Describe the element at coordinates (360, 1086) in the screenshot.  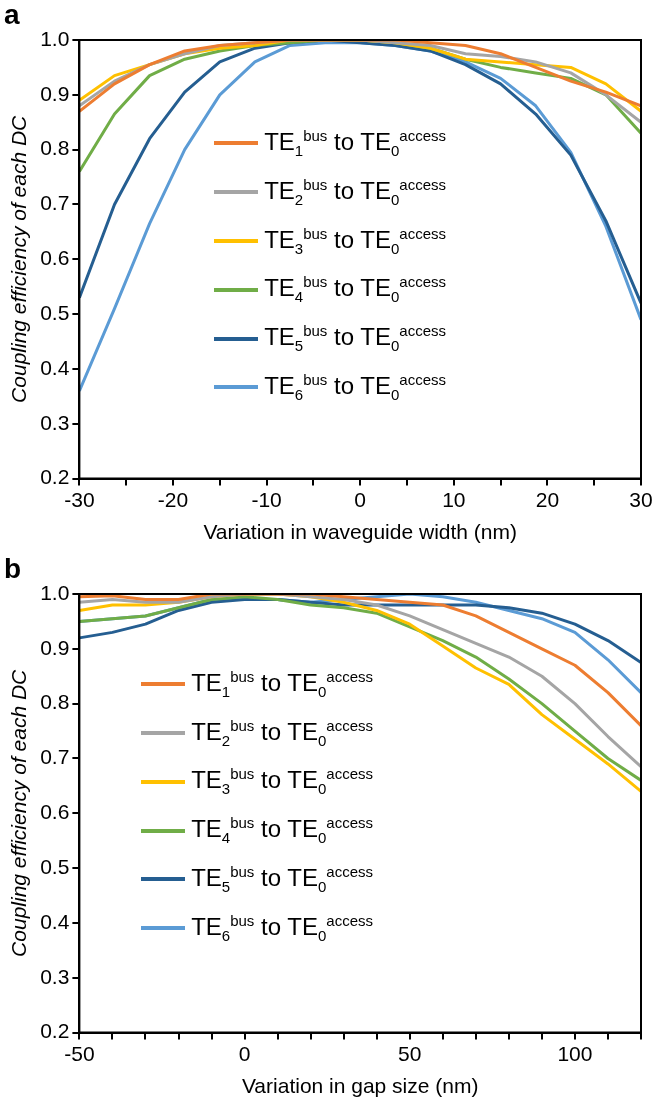
I see `x-axis-title: Variation in gap size (nm)` at that location.